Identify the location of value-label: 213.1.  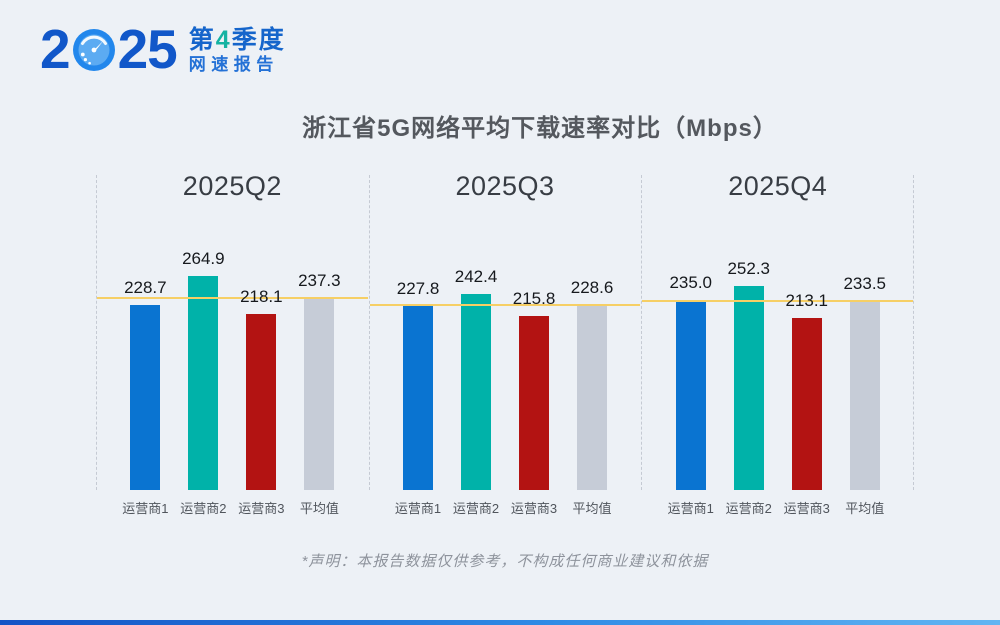
(807, 300).